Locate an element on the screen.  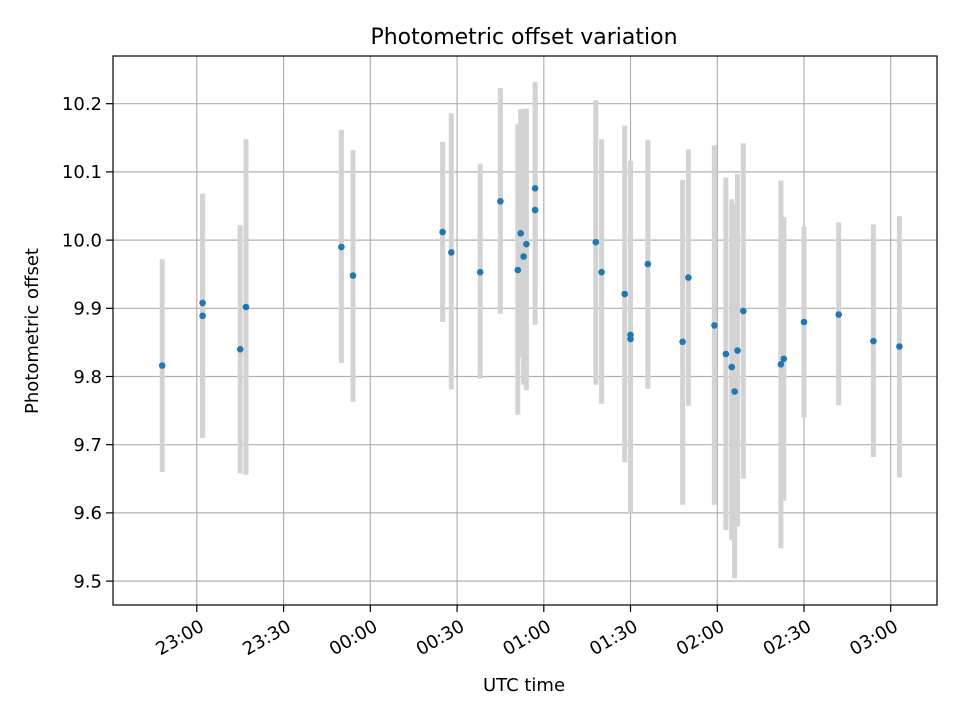
y-axis: 9.5 9.6 9.7 9.8 9.9 10.0 10.1 10.2 is located at coordinates (87, 343).